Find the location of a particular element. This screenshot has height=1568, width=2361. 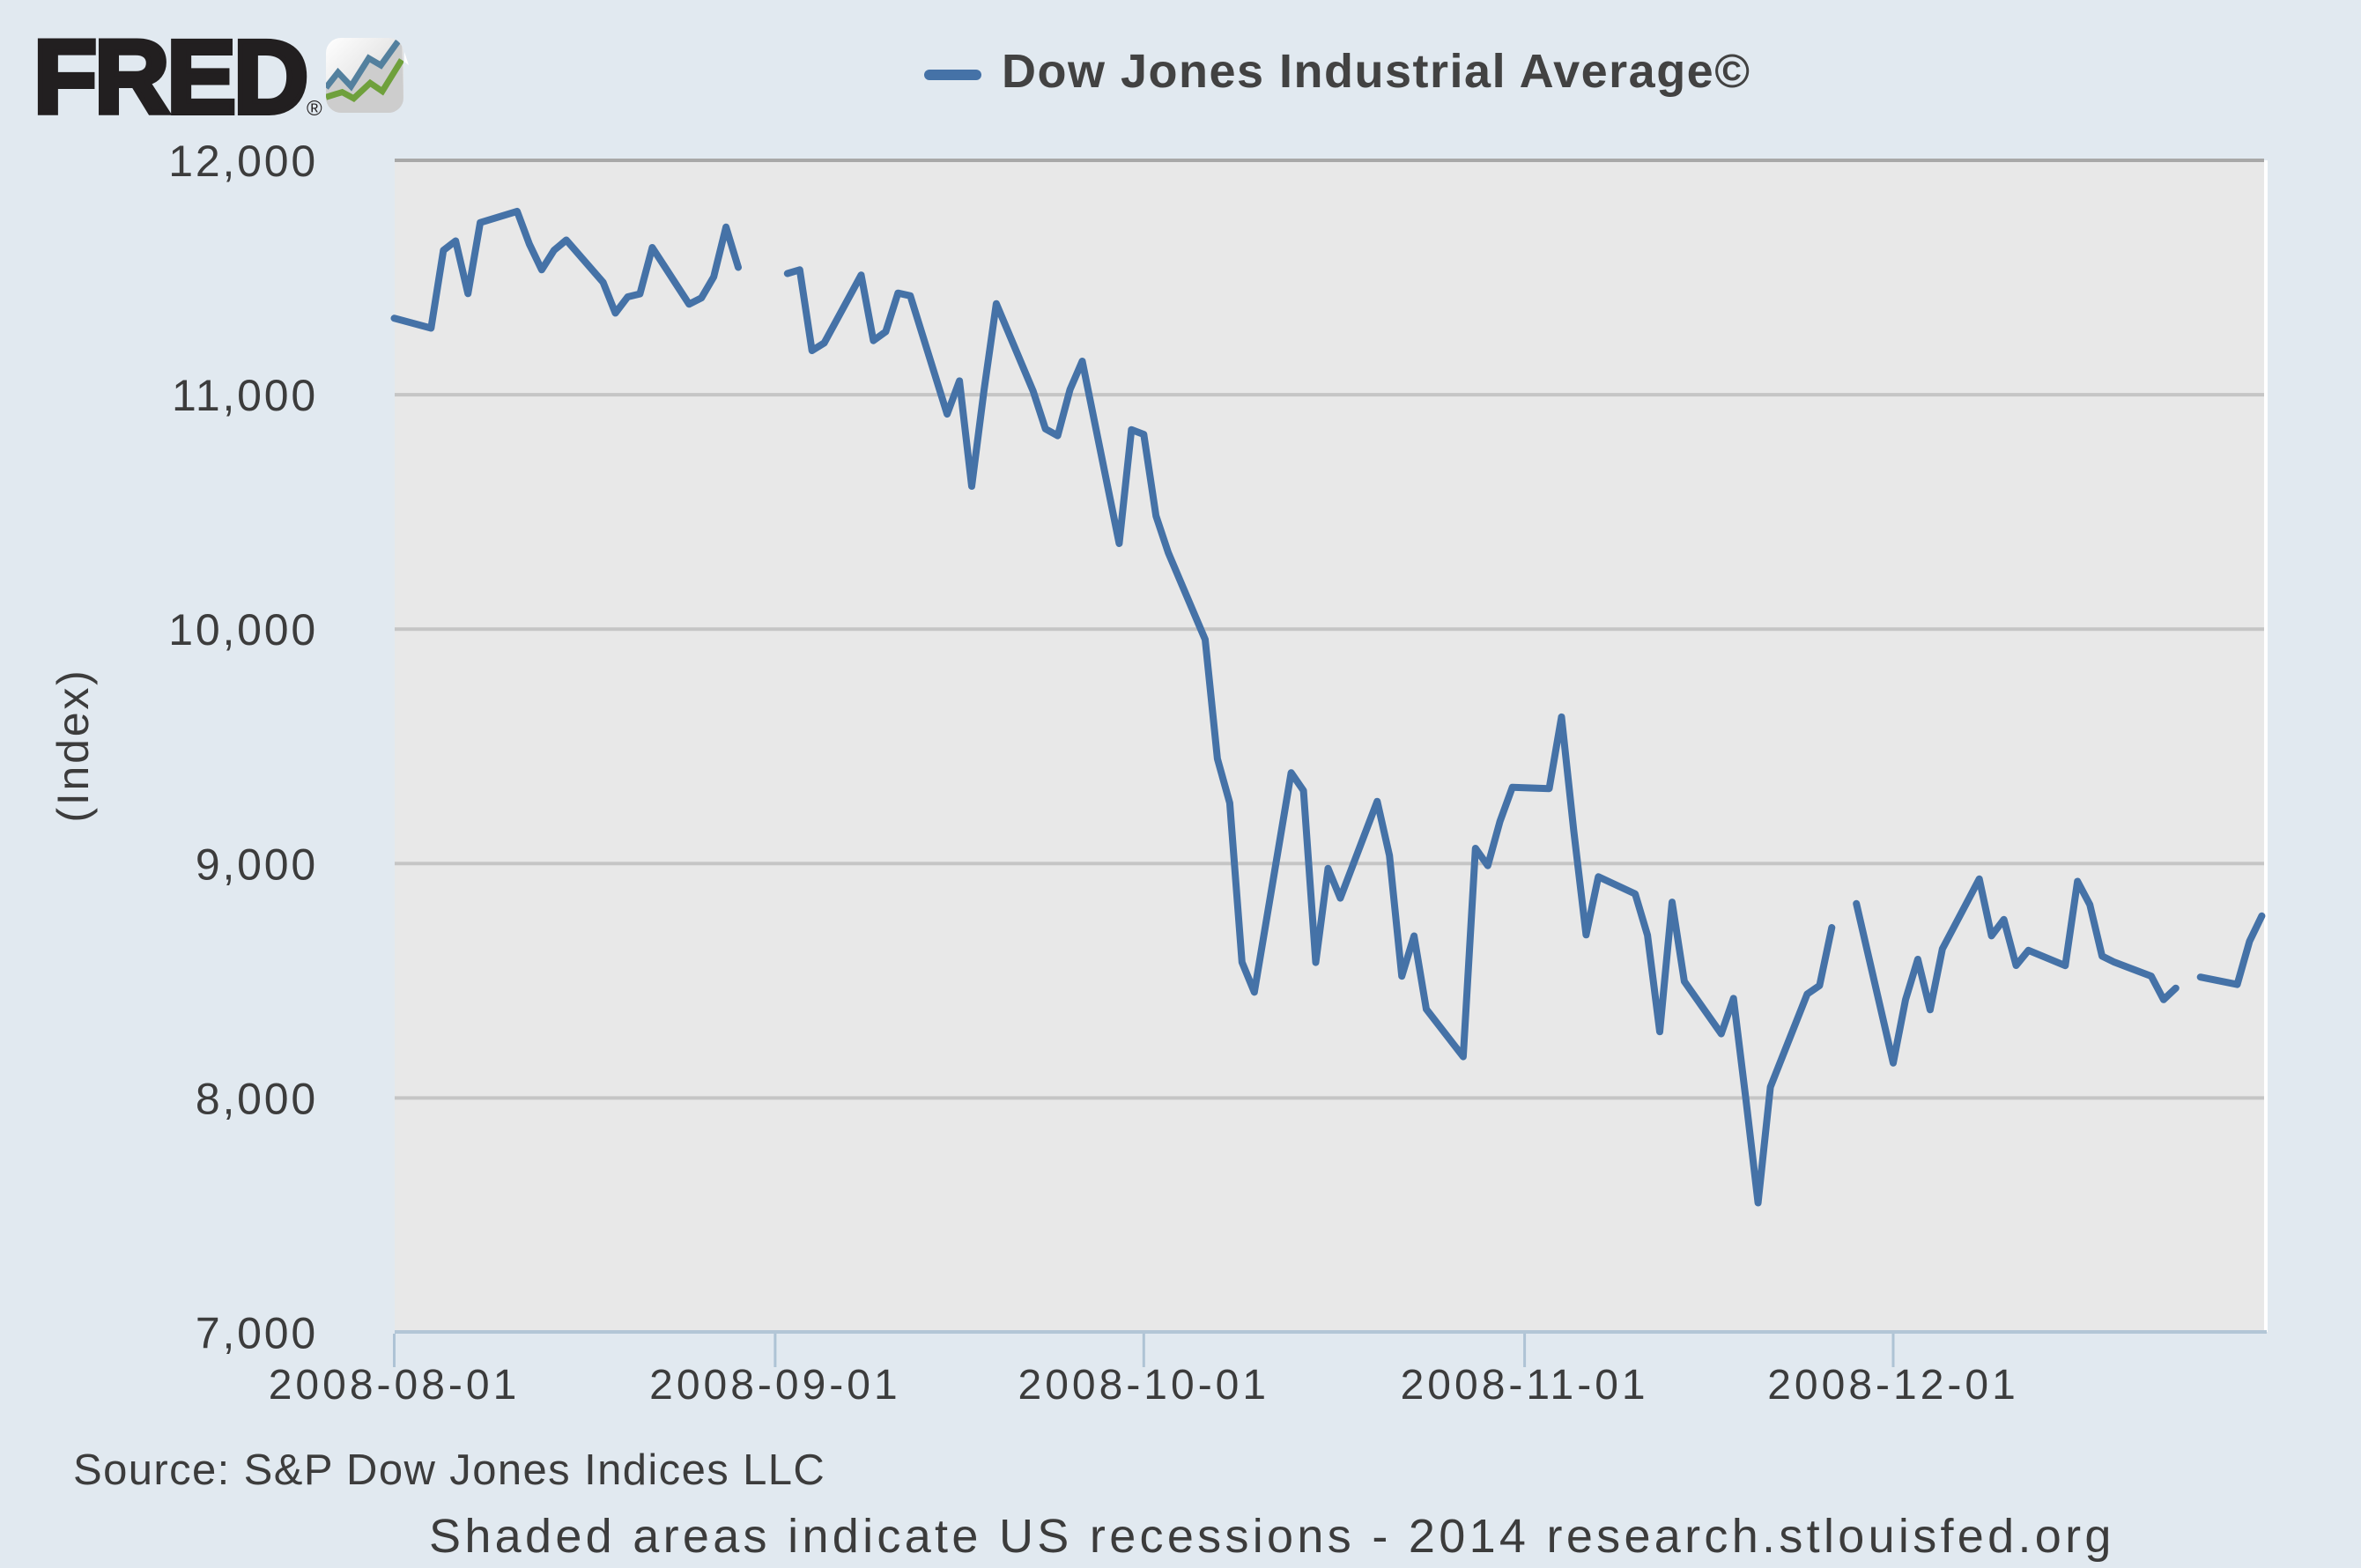

svg-text: 7,000 is located at coordinates (257, 1333).